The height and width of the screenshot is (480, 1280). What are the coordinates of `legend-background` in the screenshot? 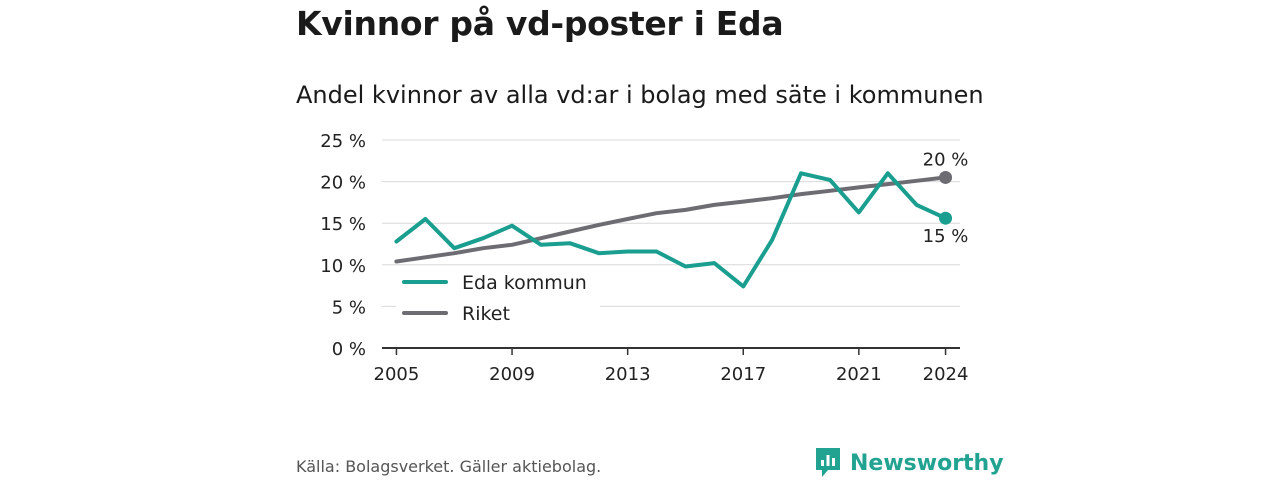 It's located at (498, 298).